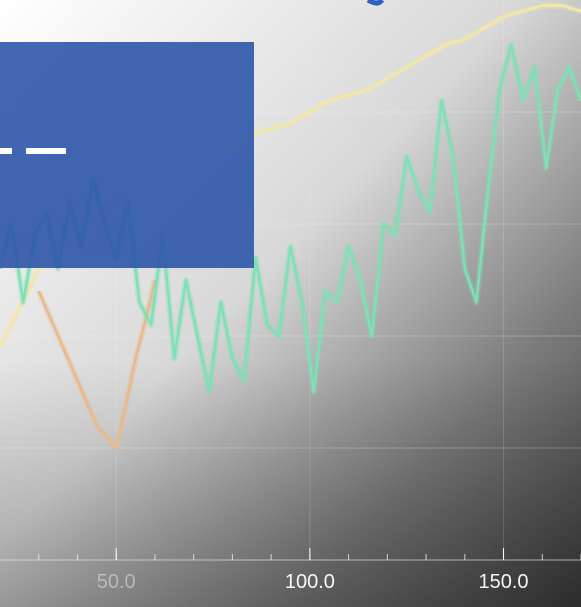  I want to click on series-line, so click(97, 364).